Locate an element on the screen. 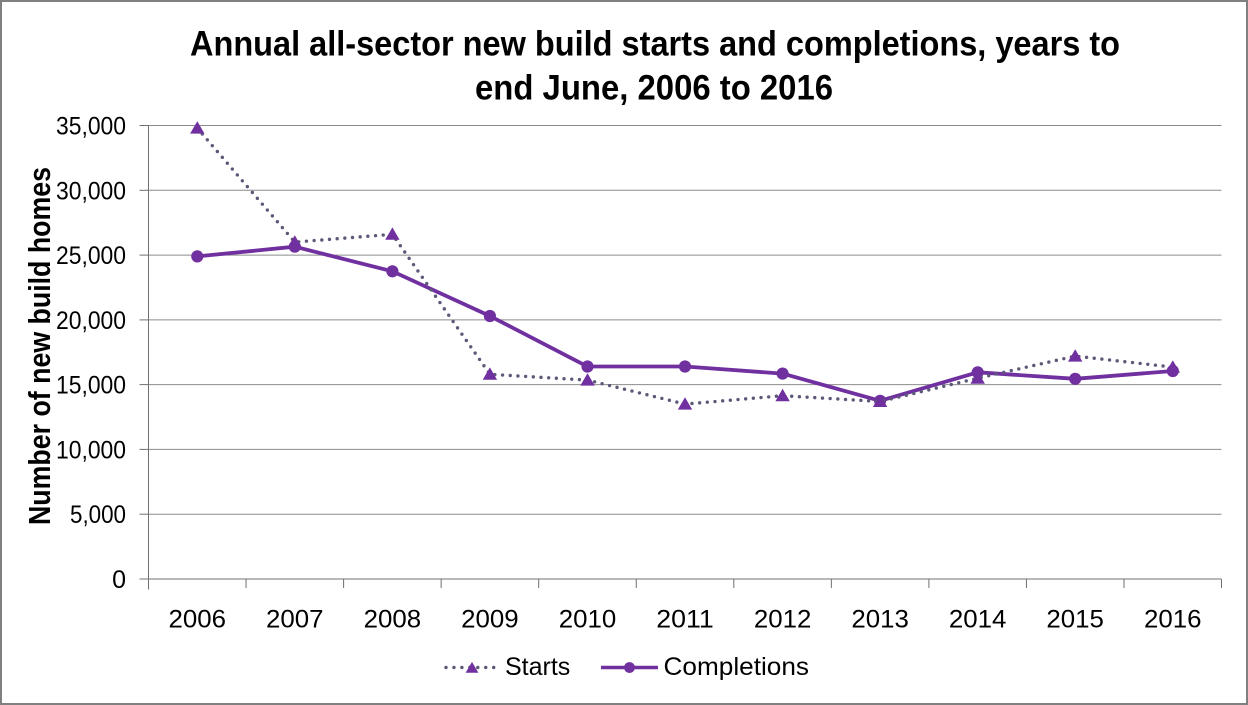 Image resolution: width=1248 pixels, height=705 pixels. svg-text: 2007 is located at coordinates (295, 620).